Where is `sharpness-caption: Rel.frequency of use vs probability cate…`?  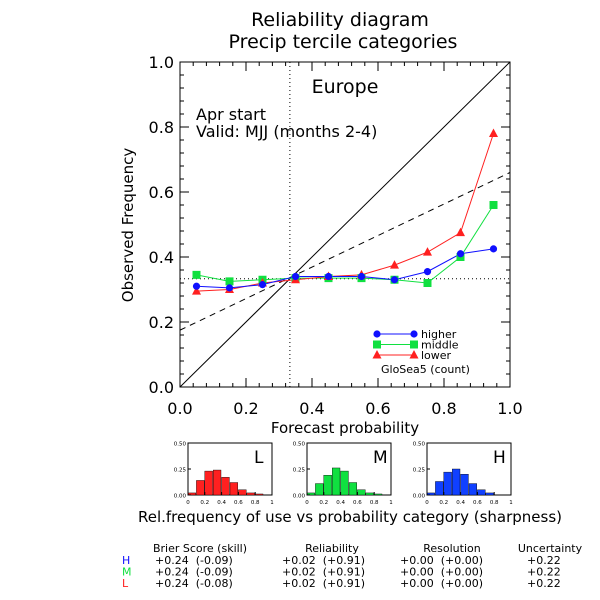
sharpness-caption: Rel.frequency of use vs probability cate… is located at coordinates (350, 517).